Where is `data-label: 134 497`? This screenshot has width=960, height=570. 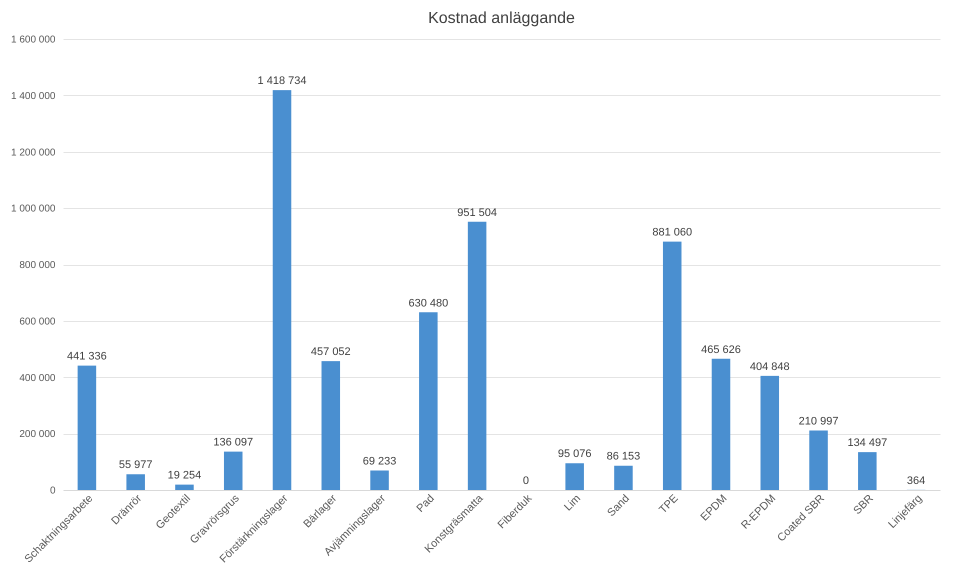
data-label: 134 497 is located at coordinates (867, 443).